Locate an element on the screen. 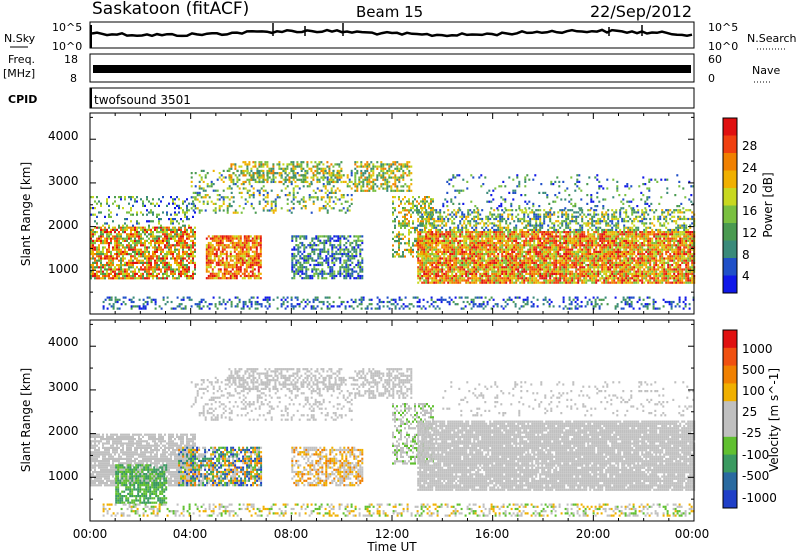 This screenshot has height=554, width=800. xtick-1200: 12:00 is located at coordinates (392, 534).